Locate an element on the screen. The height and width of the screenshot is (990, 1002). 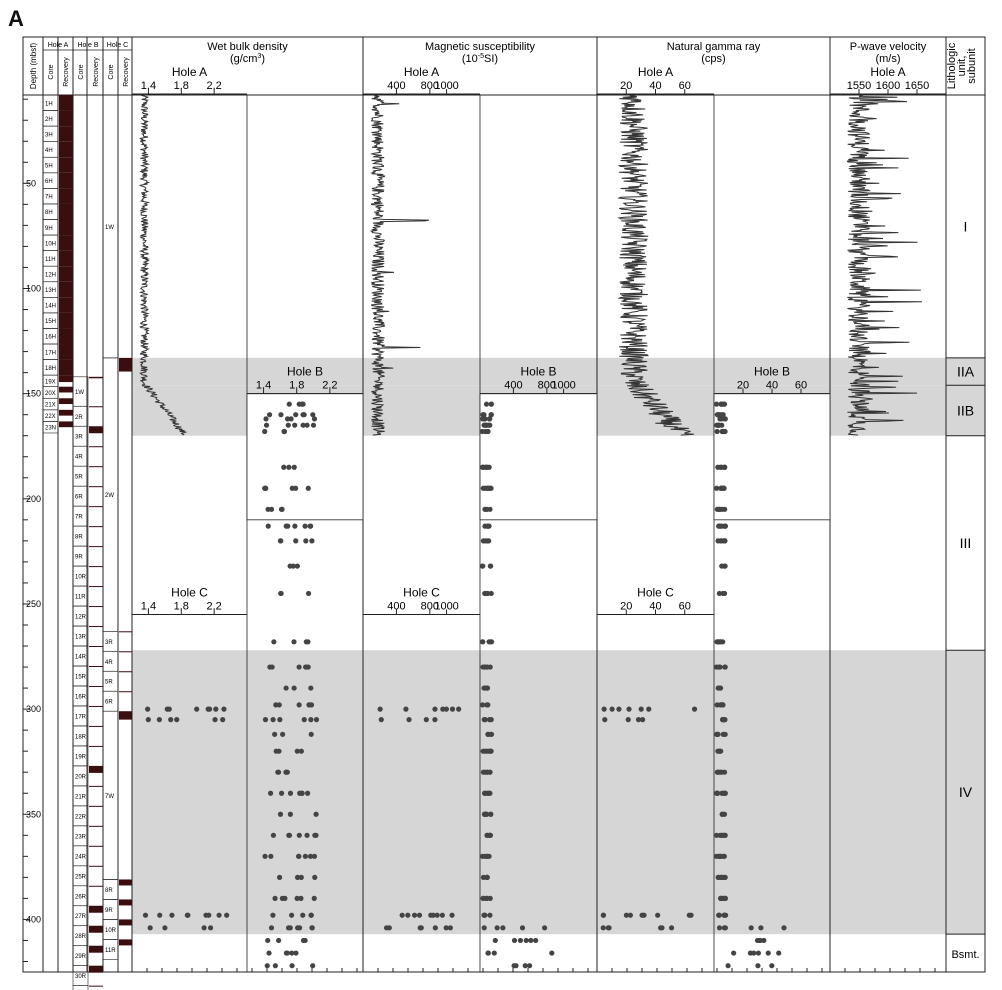
hole-a-core-label: 1H is located at coordinates (49, 104).